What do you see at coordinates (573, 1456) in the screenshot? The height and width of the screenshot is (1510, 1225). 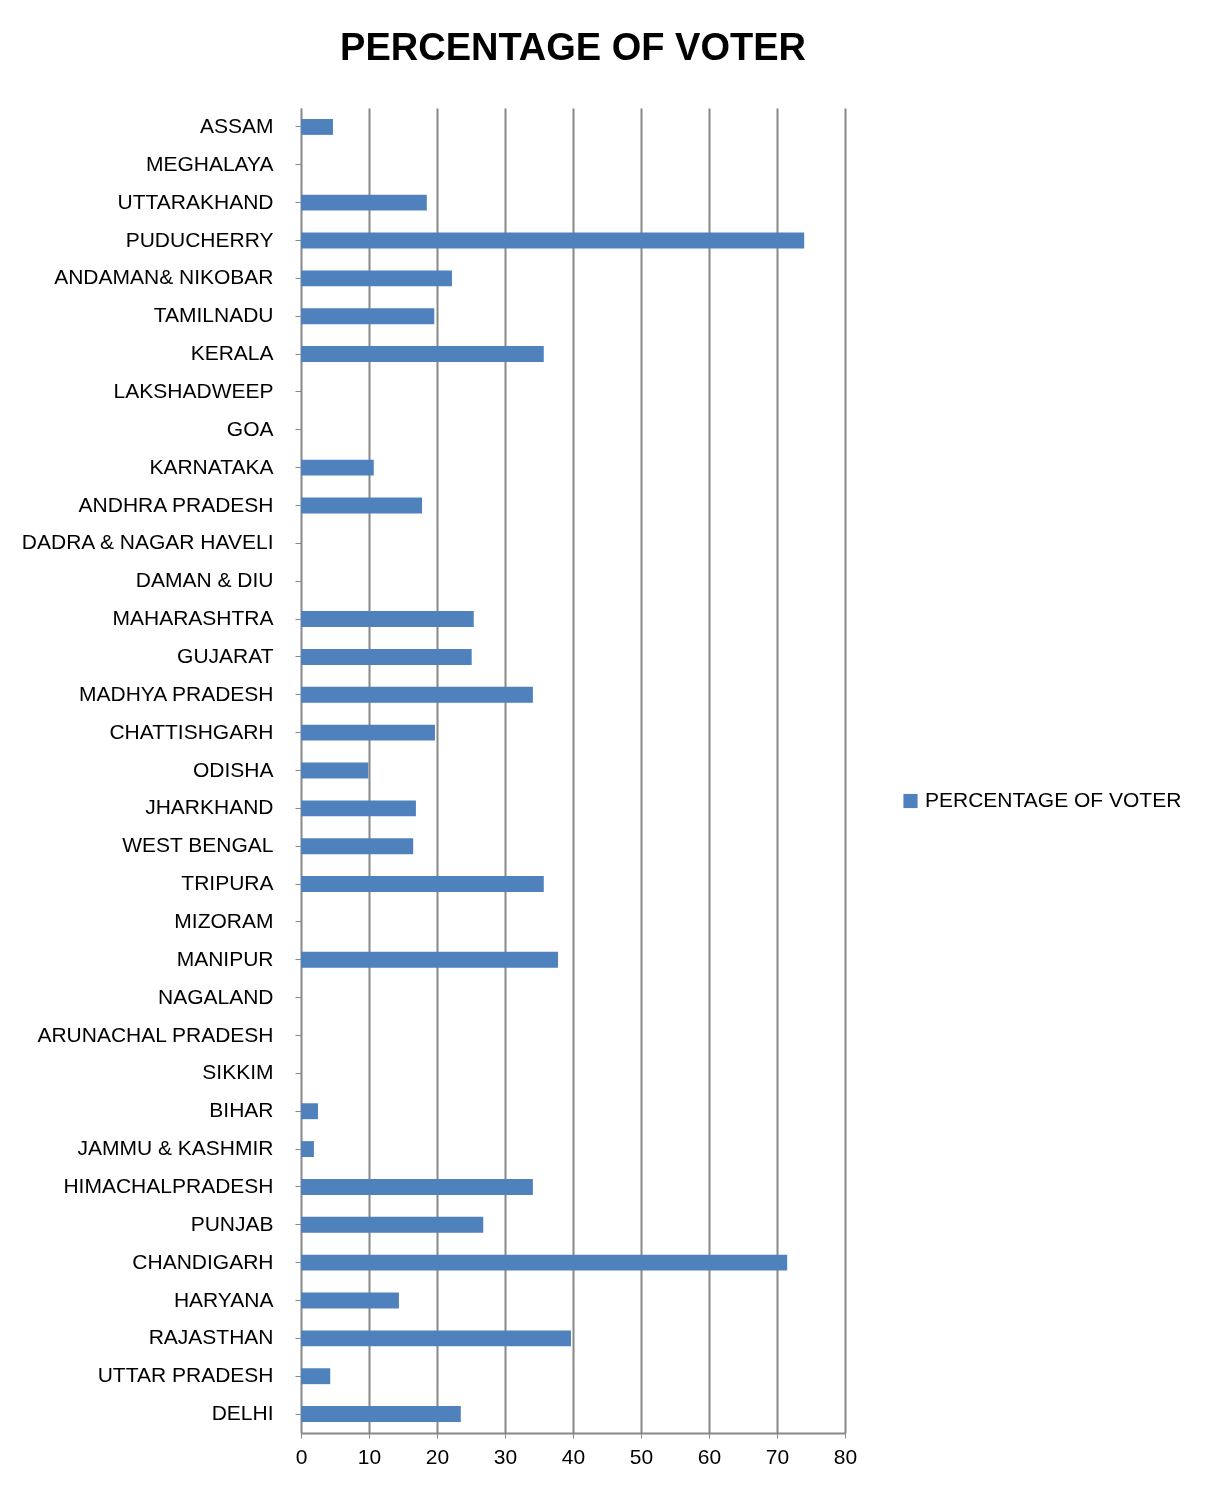 I see `x-tick-label: 40` at bounding box center [573, 1456].